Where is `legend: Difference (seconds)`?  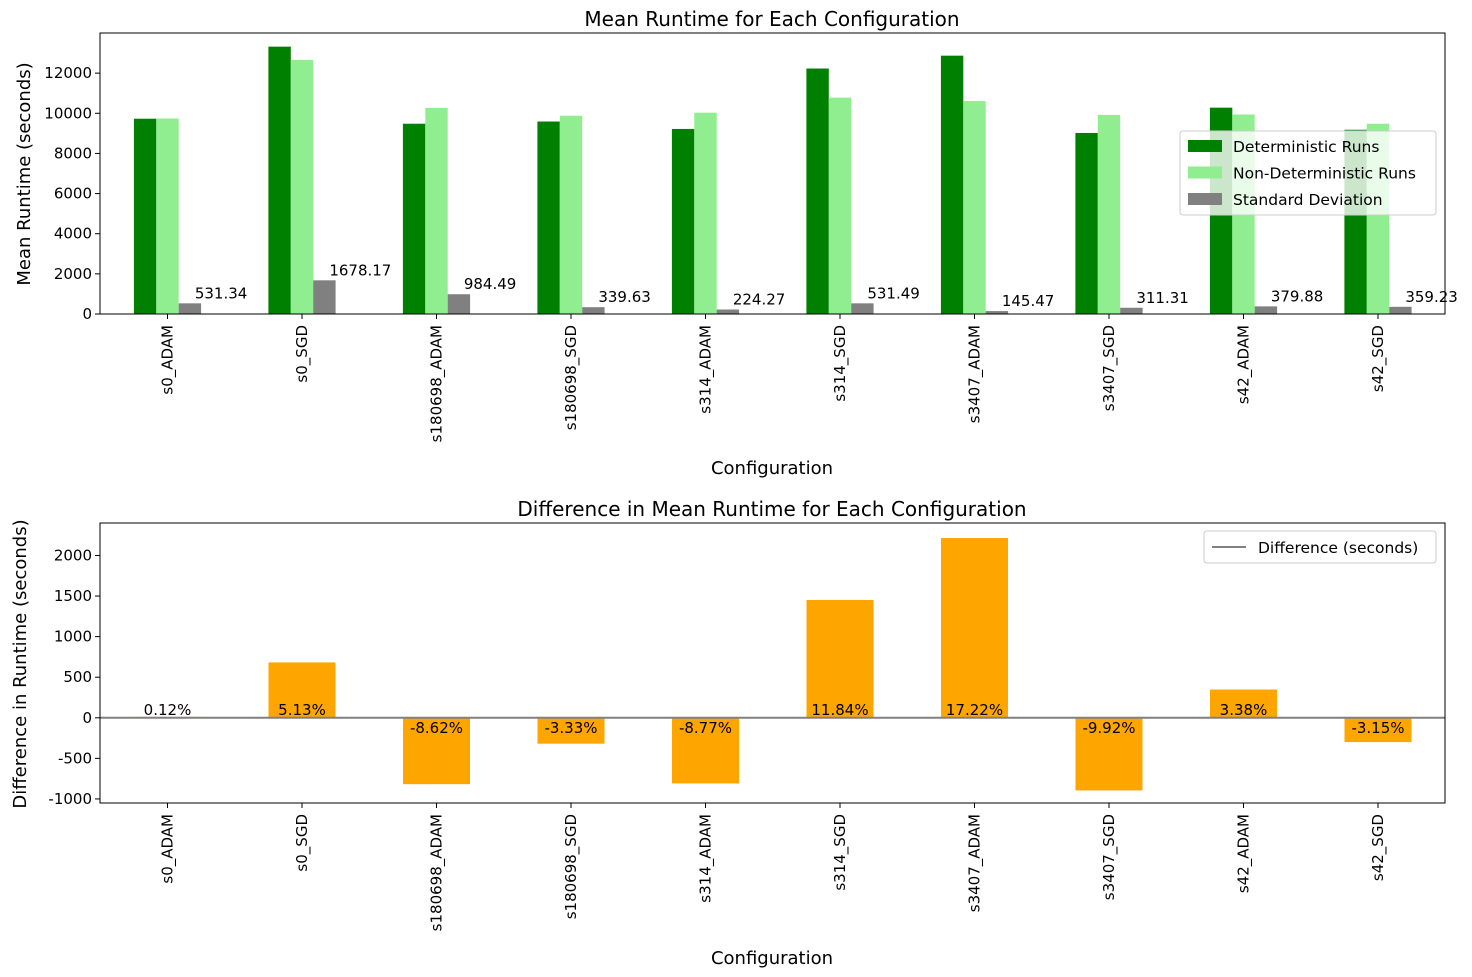
legend: Difference (seconds) is located at coordinates (1320, 547).